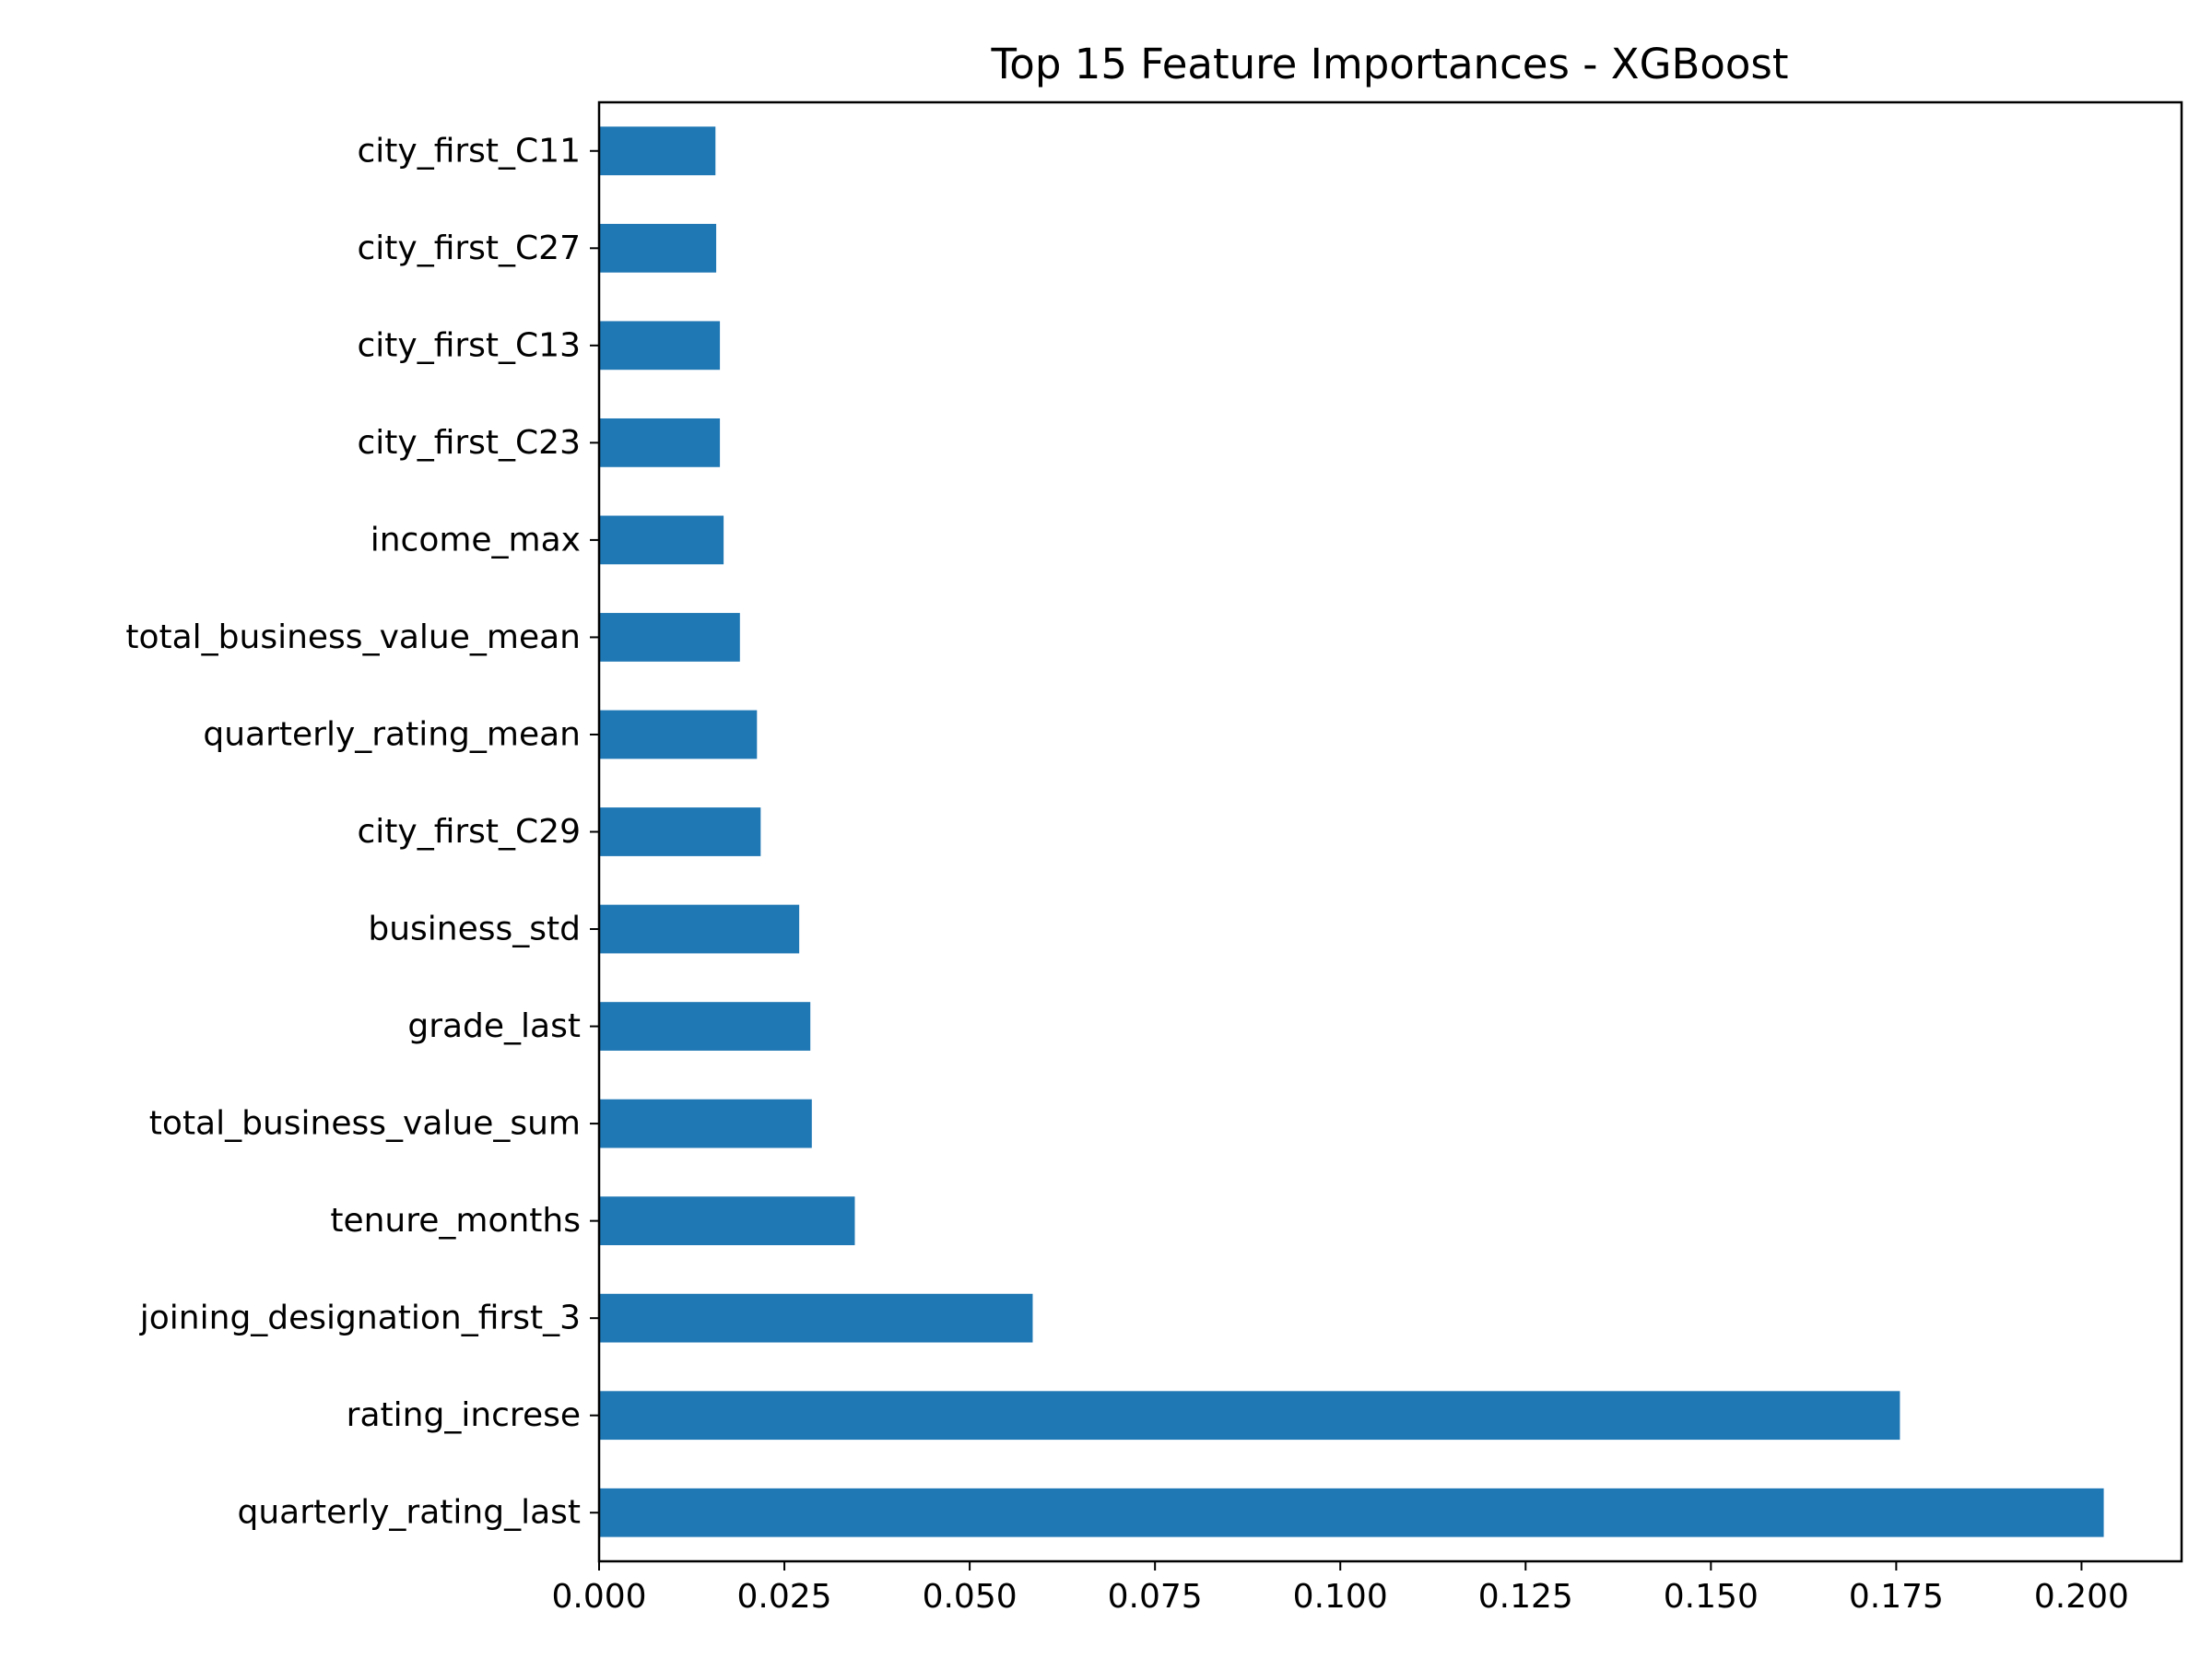 The image size is (2212, 1659). I want to click on bar-city-first-C11, so click(657, 151).